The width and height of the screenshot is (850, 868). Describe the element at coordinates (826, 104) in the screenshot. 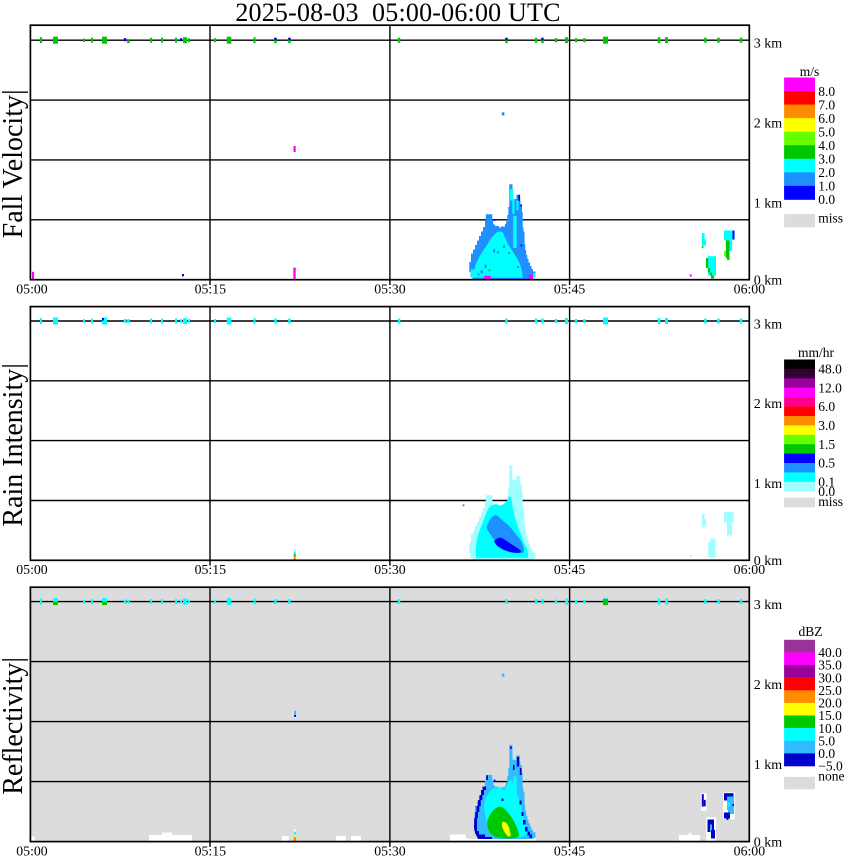

I see `svg-text: 7.0` at that location.